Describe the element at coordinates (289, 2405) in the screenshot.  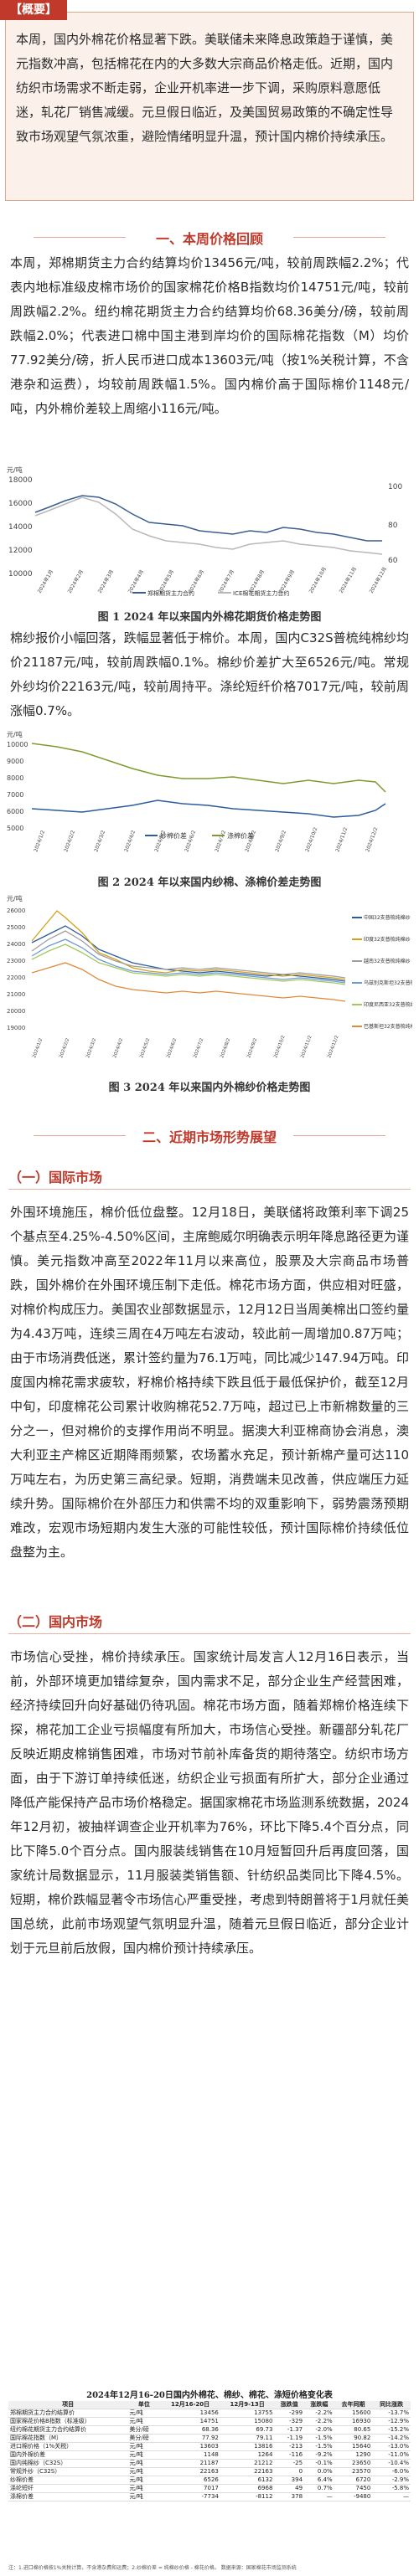
I see `table-header-cell: 涨跌值` at that location.